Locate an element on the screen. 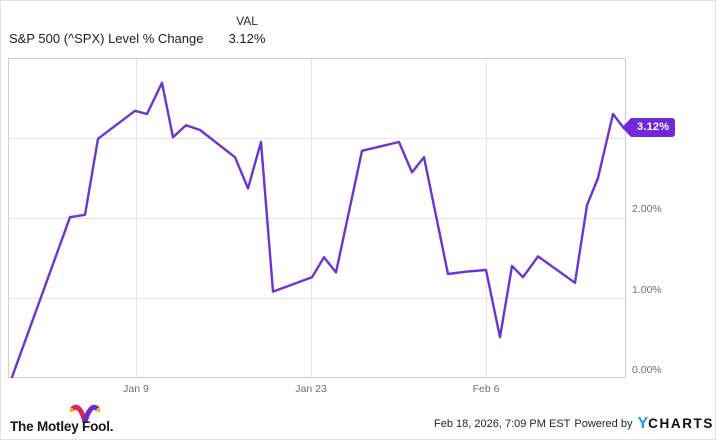 This screenshot has width=720, height=441. motley-fool-wordmark: The Motley Fool. is located at coordinates (62, 426).